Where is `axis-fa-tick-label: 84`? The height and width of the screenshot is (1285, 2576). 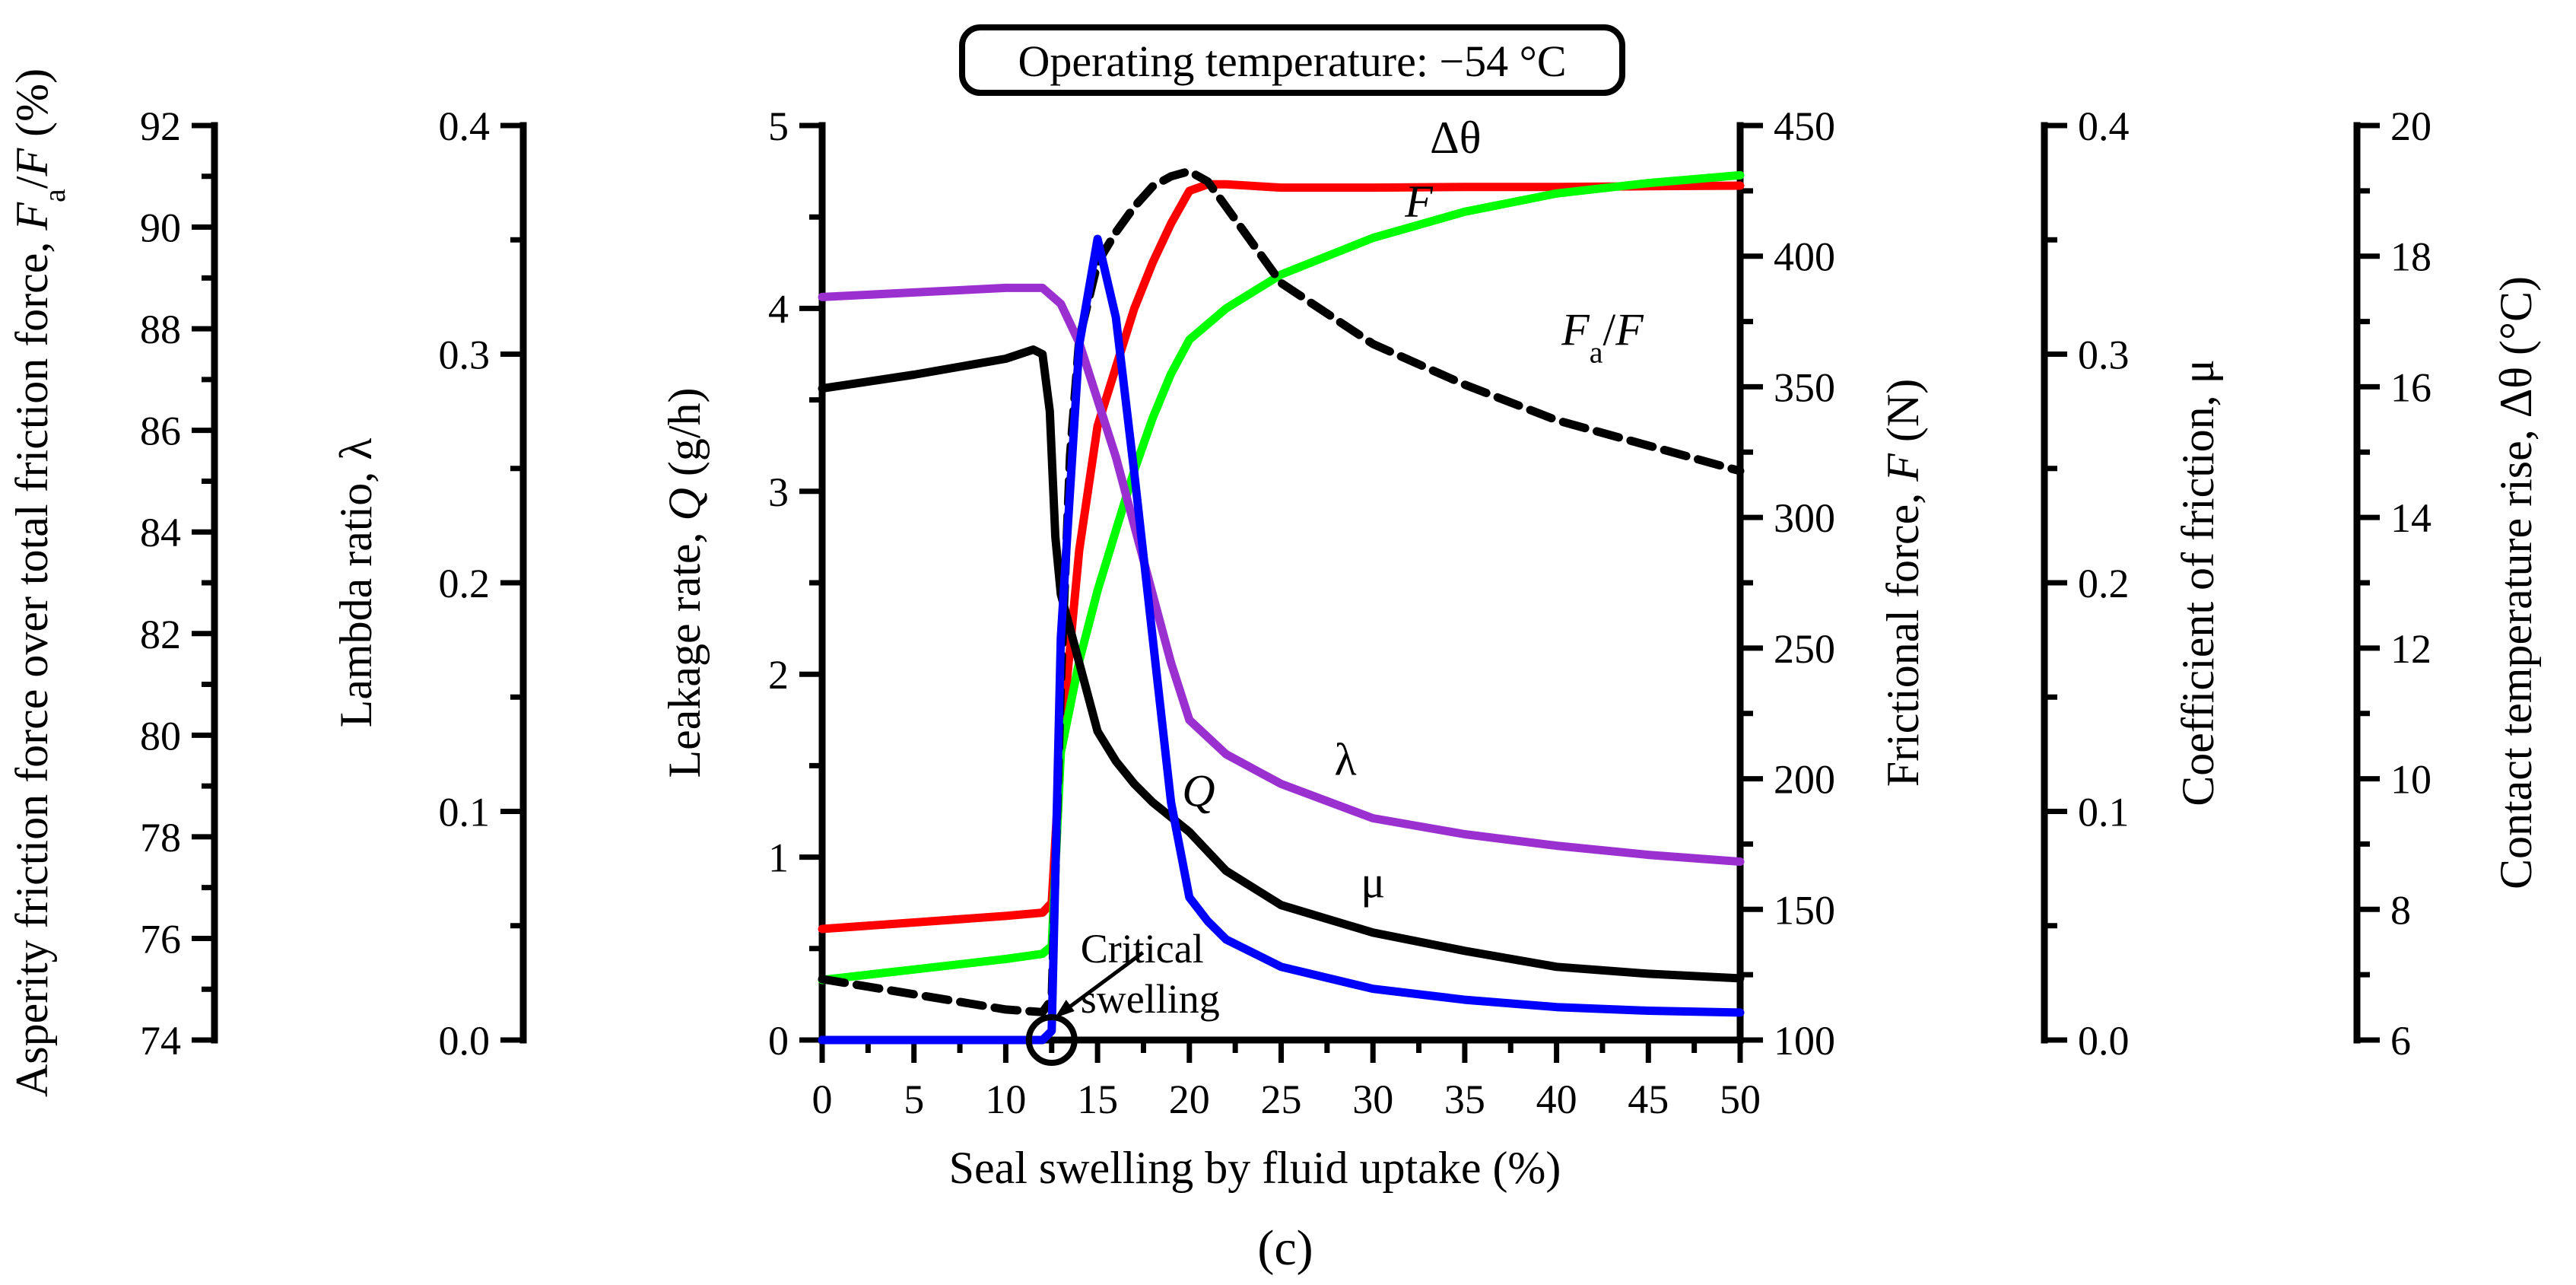 axis-fa-tick-label: 84 is located at coordinates (160, 532).